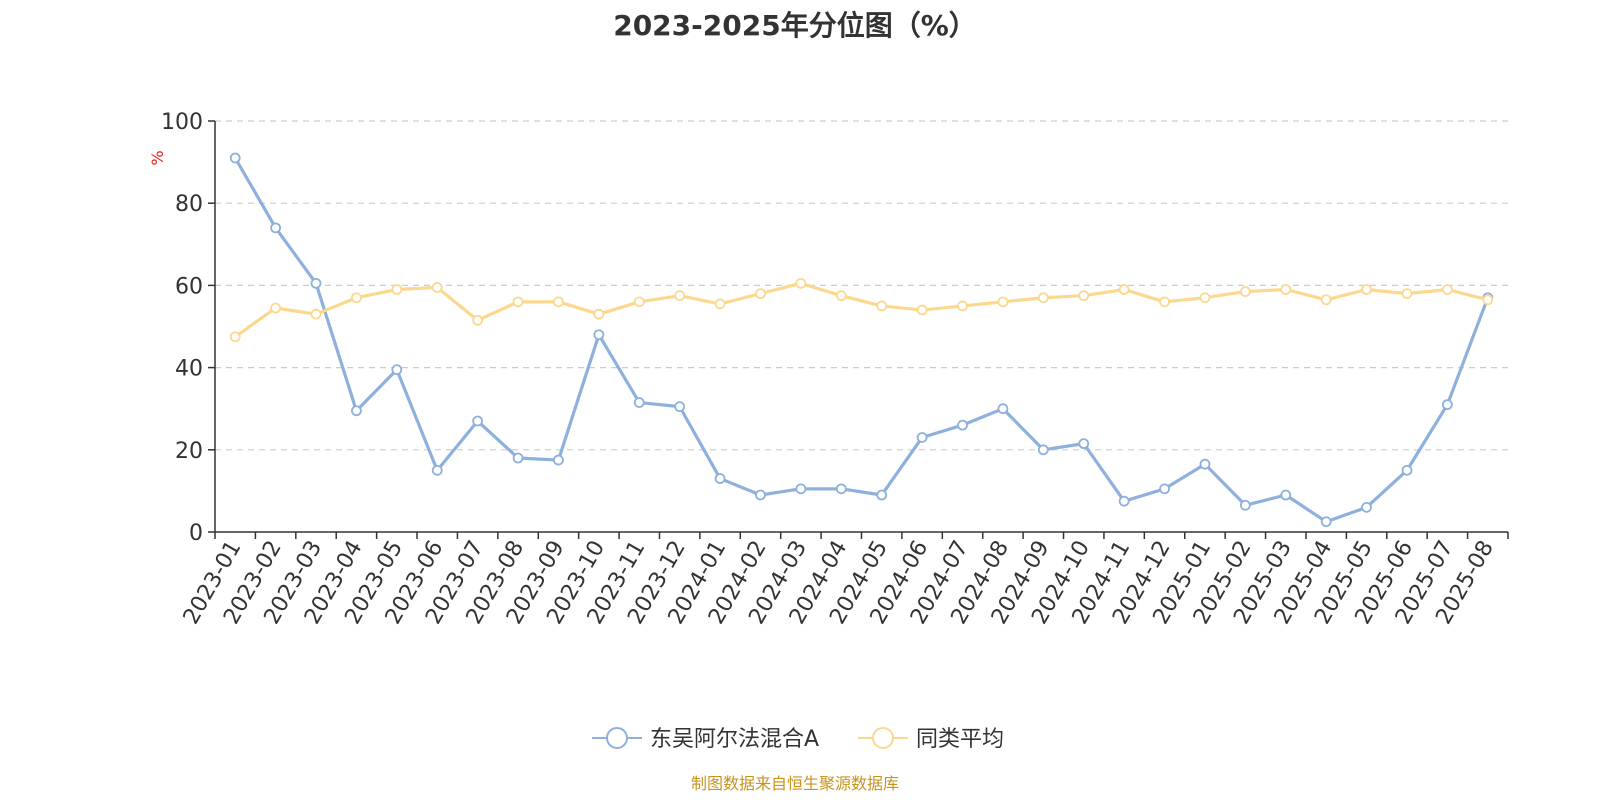 This screenshot has height=800, width=1600. Describe the element at coordinates (795, 25) in the screenshot. I see `chart-title: 2023-2025年分位图（%）` at that location.